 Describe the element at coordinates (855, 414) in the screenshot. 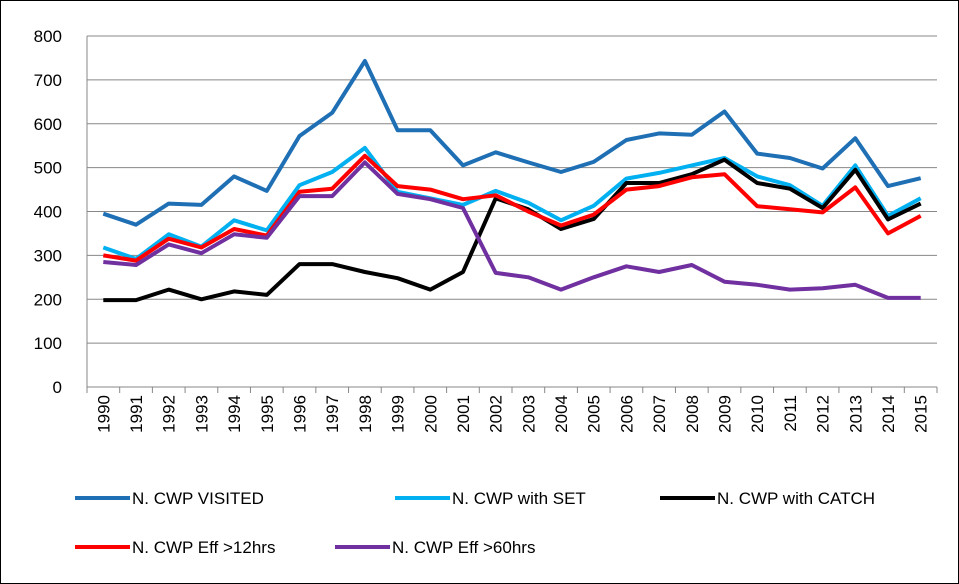

I see `x-tick-label: 2013` at that location.